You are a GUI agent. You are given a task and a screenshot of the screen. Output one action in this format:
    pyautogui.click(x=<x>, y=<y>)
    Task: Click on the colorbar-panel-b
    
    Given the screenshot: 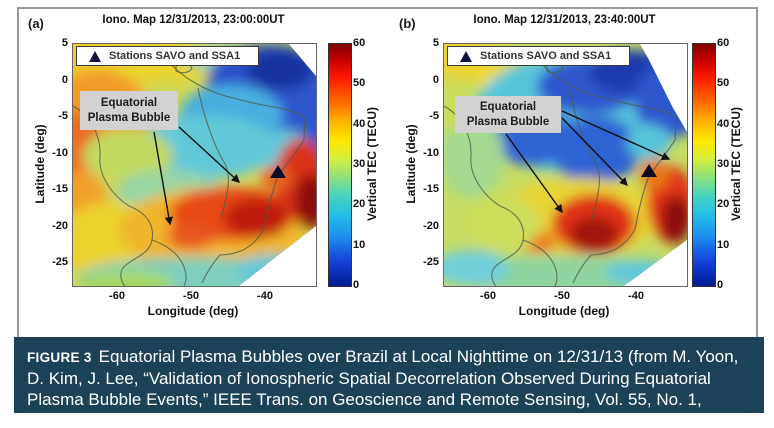 What is the action you would take?
    pyautogui.click(x=704, y=165)
    